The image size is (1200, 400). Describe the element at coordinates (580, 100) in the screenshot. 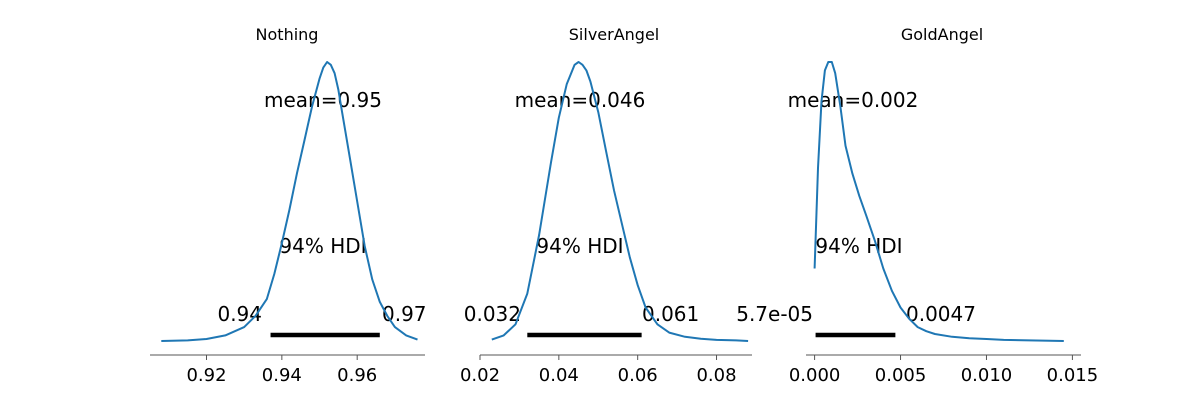

I see `mean-label: mean=0.046` at that location.